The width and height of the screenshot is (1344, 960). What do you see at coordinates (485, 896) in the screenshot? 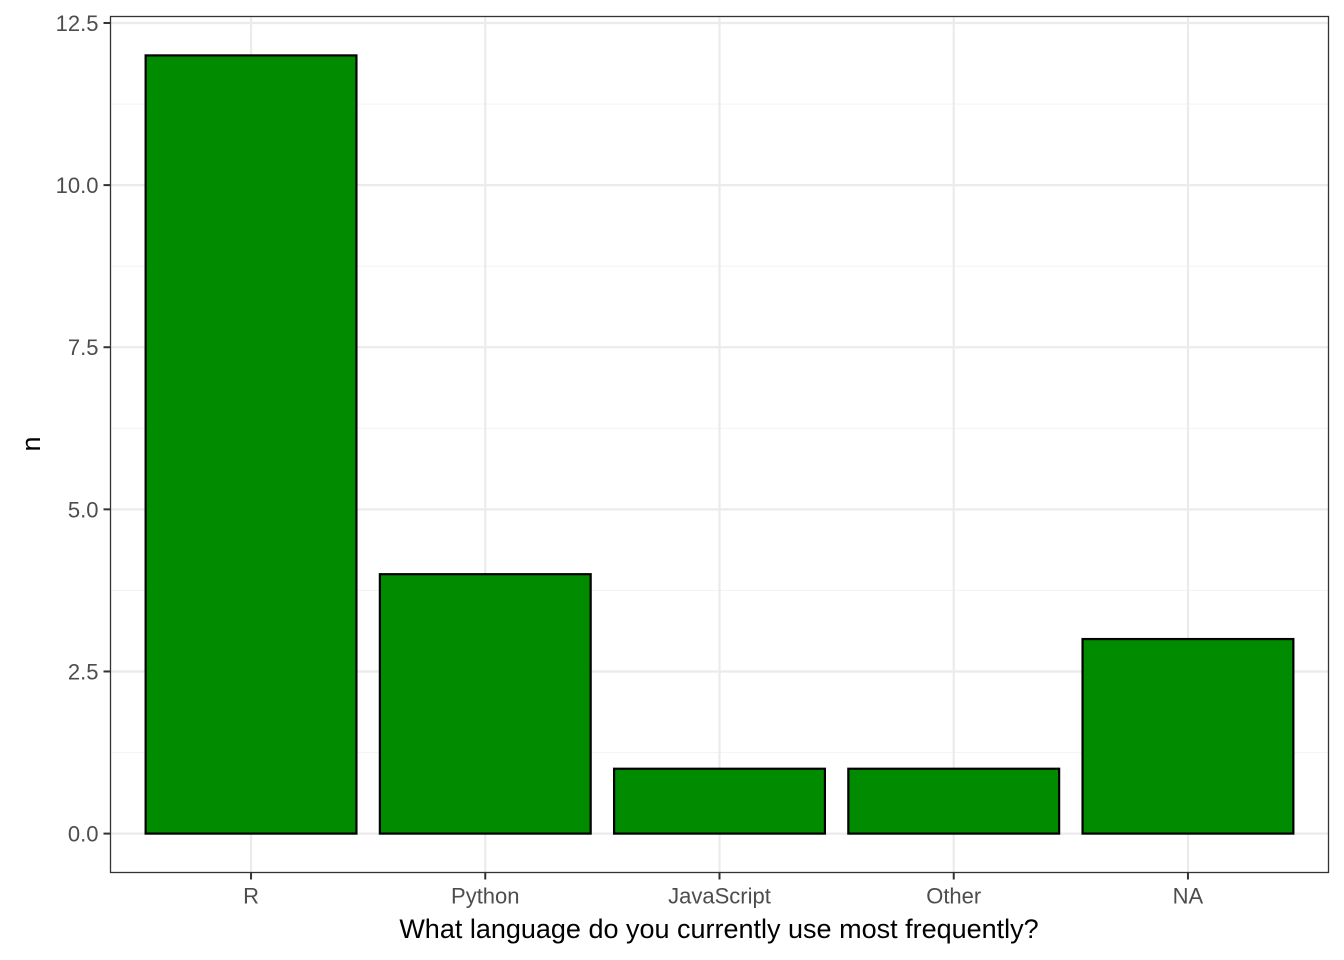
I see `x-tick-label: Python` at bounding box center [485, 896].